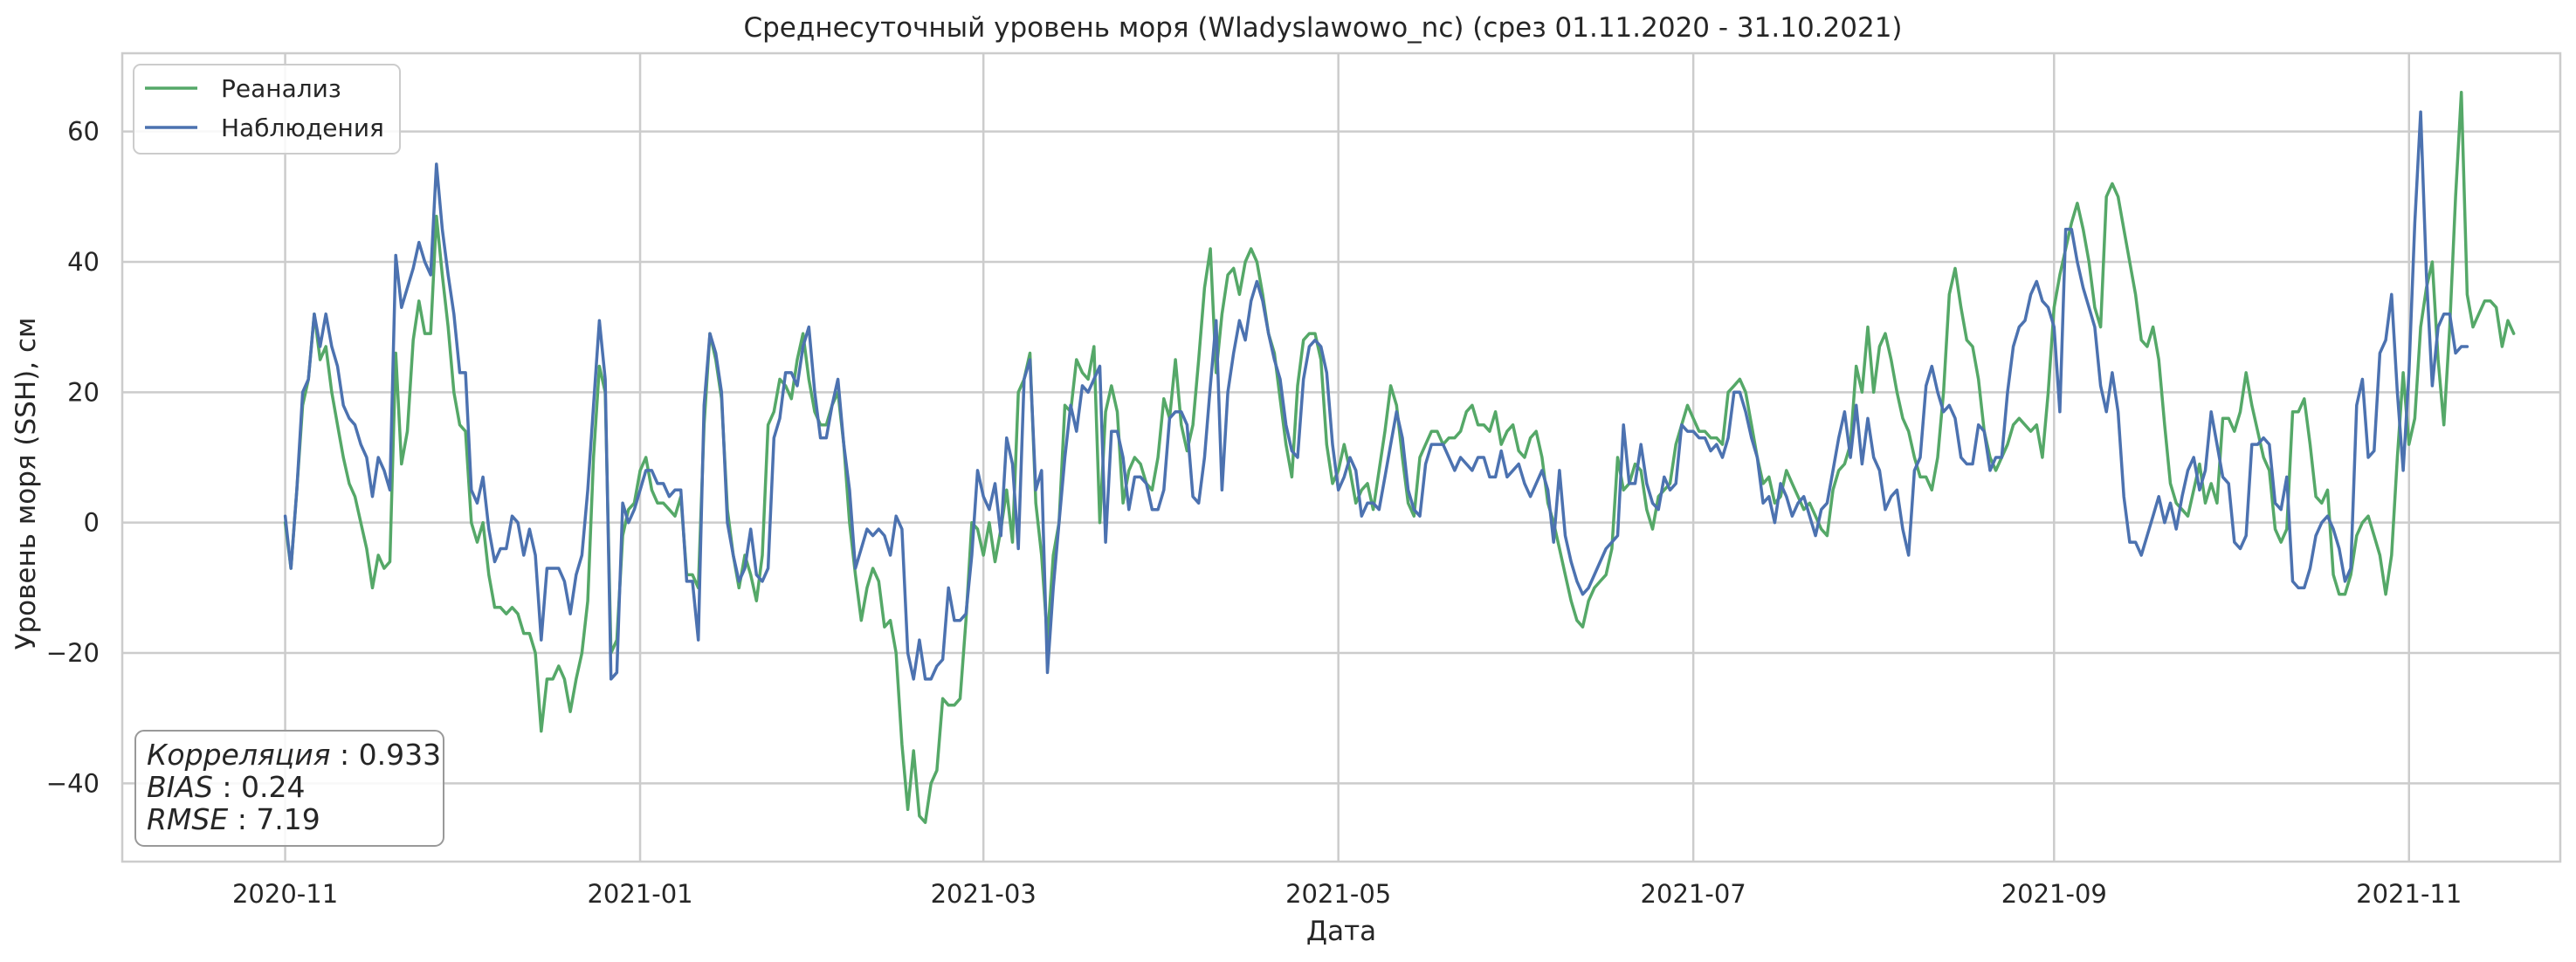 The height and width of the screenshot is (962, 2576). I want to click on stats-bias: BIAS : 0.24, so click(226, 787).